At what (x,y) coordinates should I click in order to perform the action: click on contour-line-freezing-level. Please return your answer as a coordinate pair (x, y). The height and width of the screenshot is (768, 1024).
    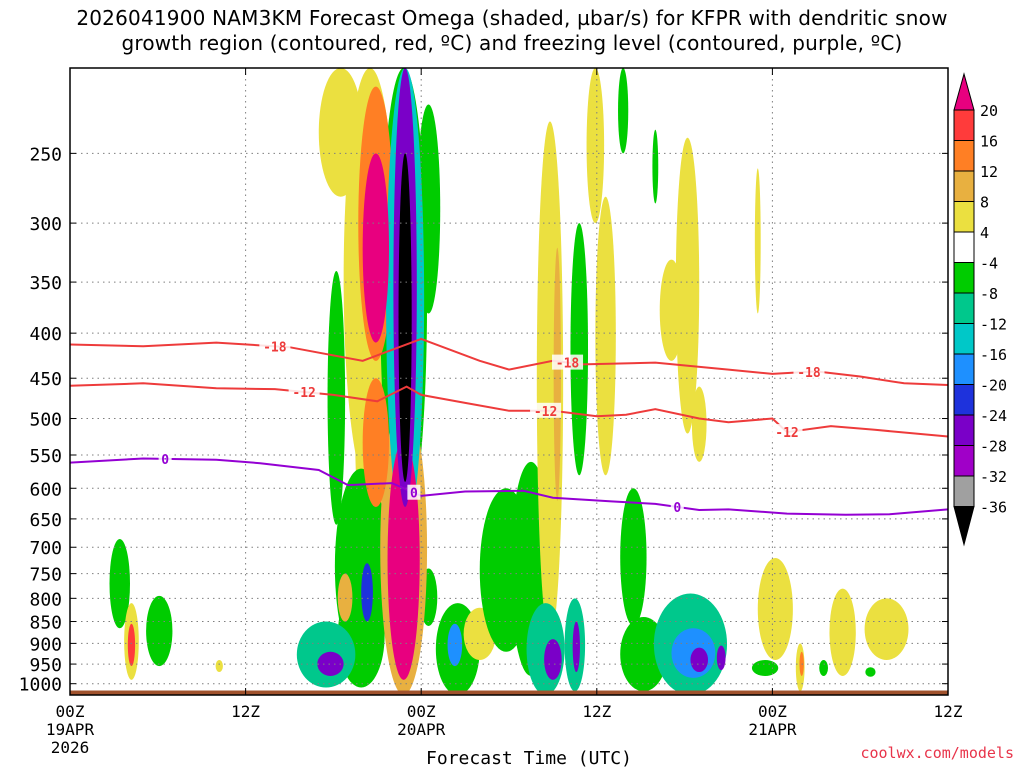
    Looking at the image, I should click on (509, 486).